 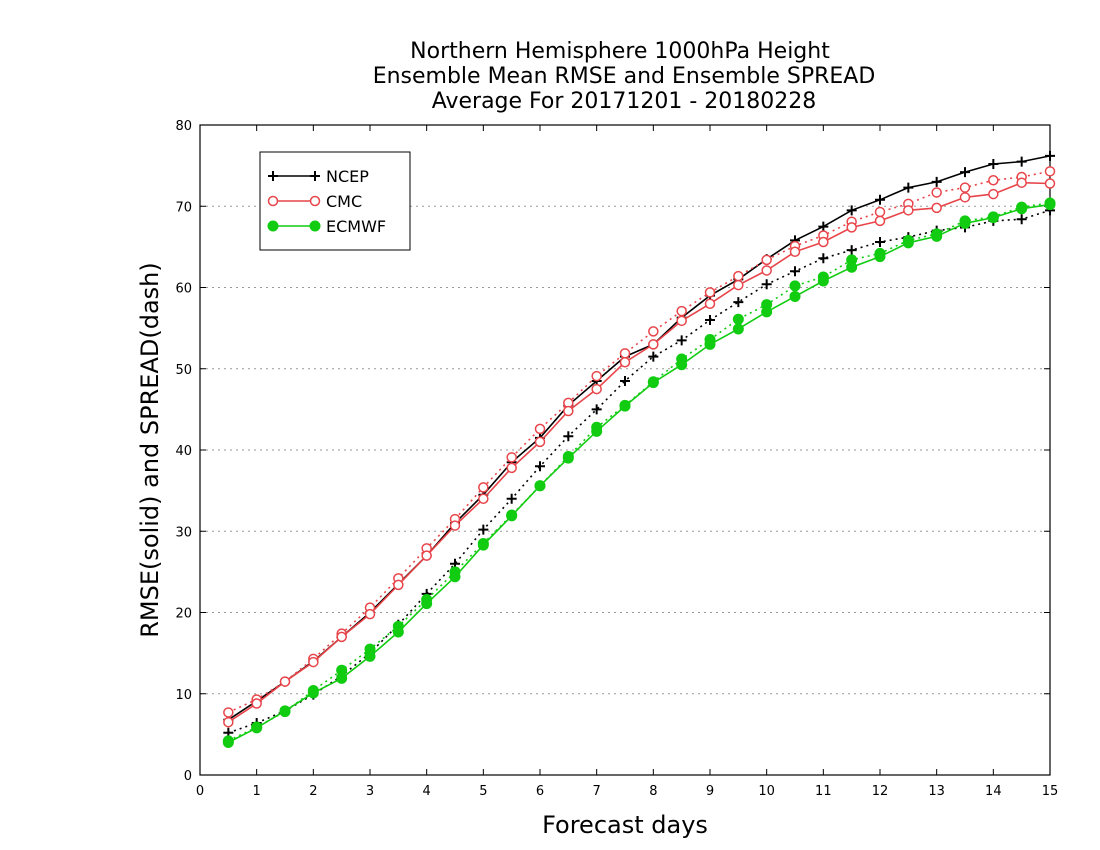 What do you see at coordinates (620, 51) in the screenshot?
I see `title-line-1: Northern Hemisphere 1000hPa Height` at bounding box center [620, 51].